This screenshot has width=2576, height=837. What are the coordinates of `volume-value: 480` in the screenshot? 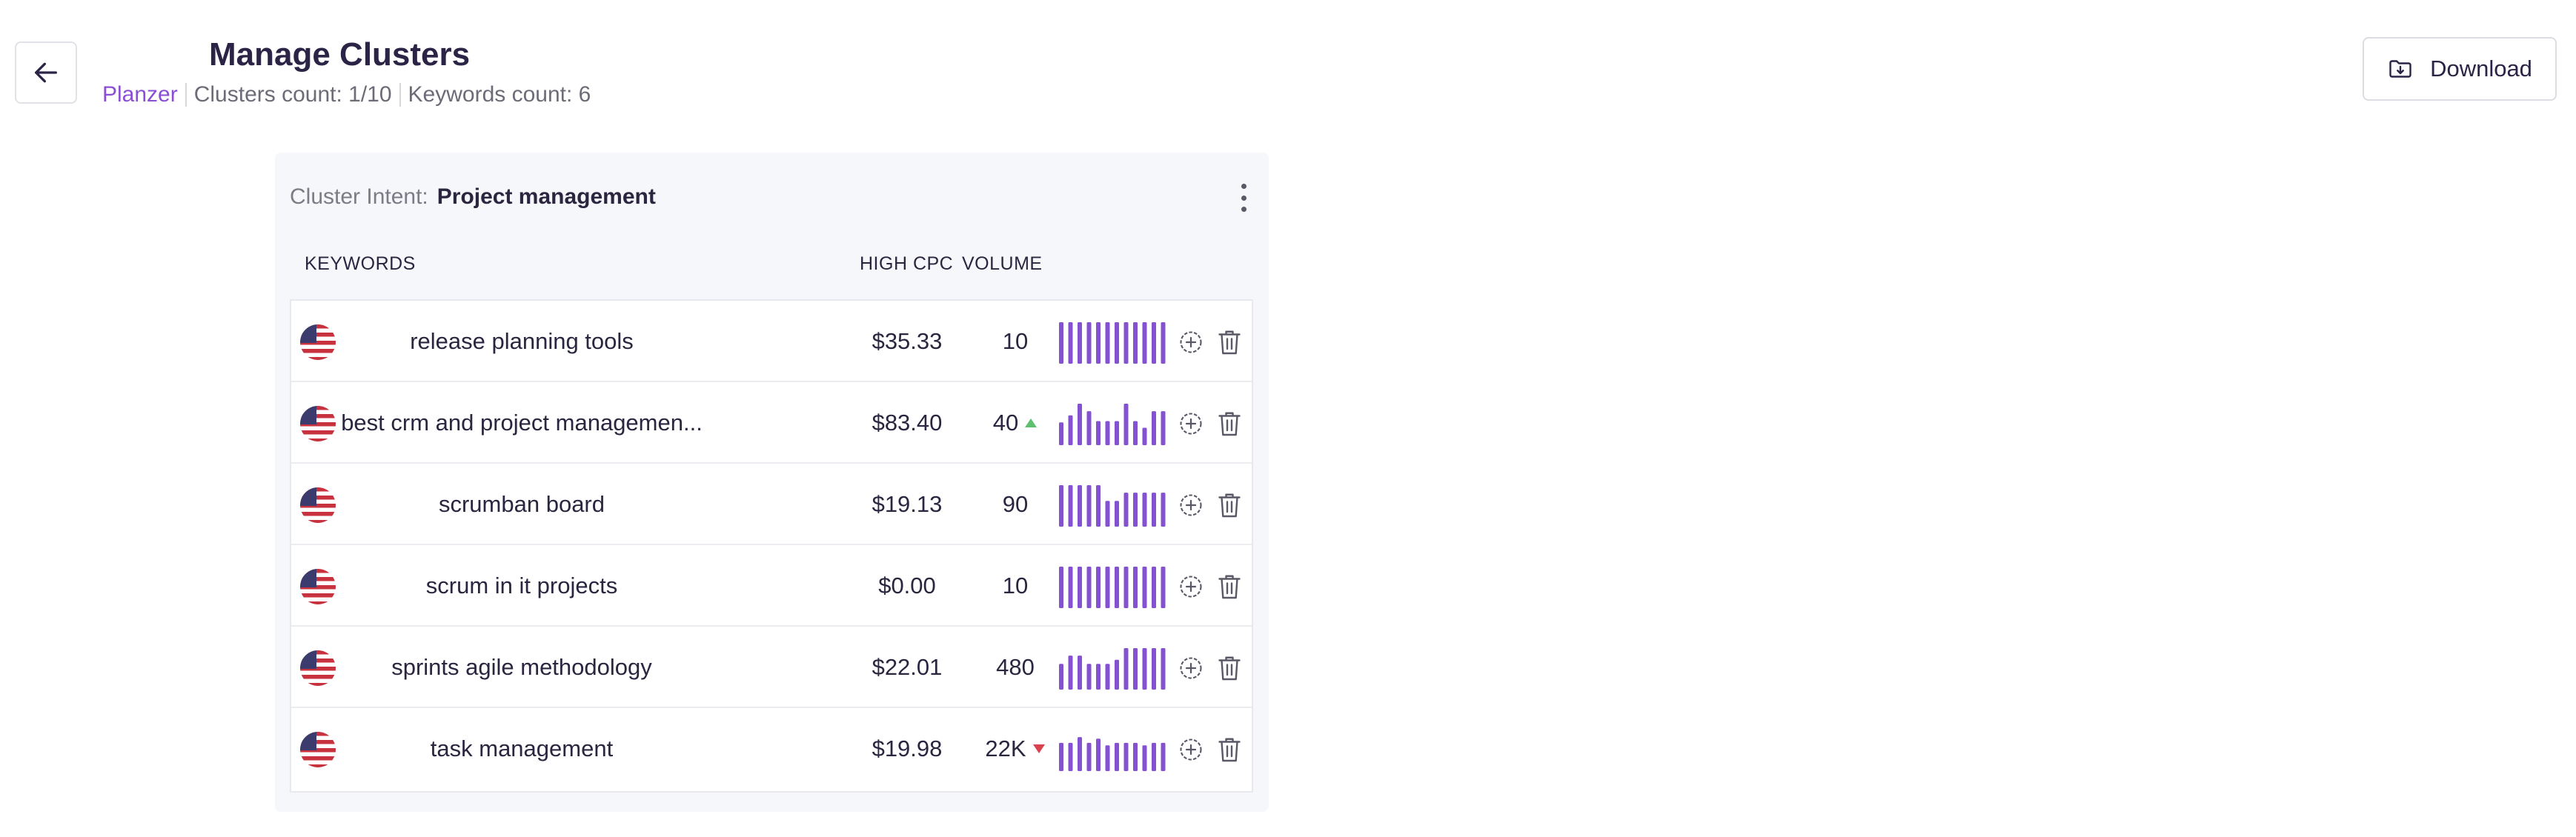 It's located at (1016, 667).